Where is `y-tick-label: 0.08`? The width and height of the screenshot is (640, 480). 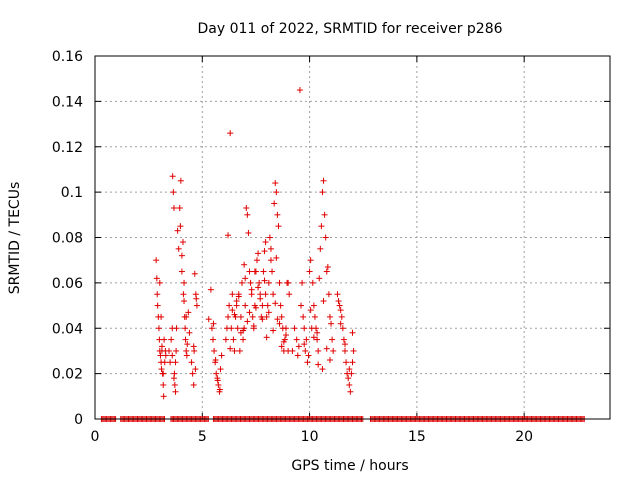
y-tick-label: 0.08 is located at coordinates (67, 239).